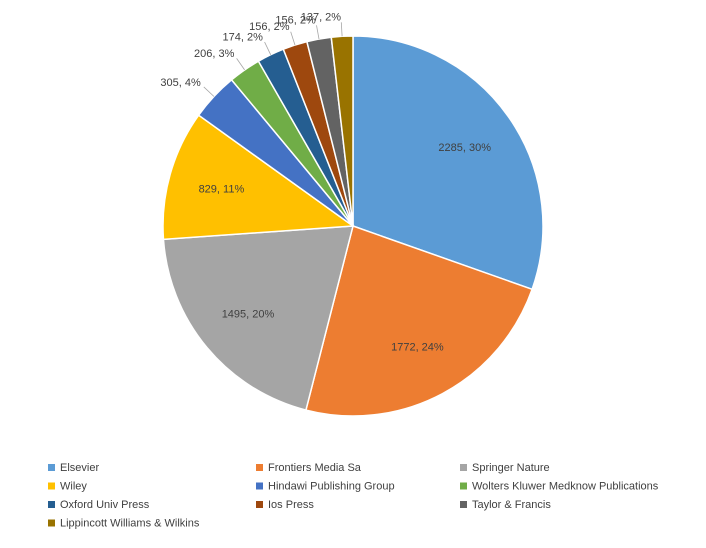  What do you see at coordinates (295, 20) in the screenshot?
I see `data-label-taylor-francis: 156, 2%` at bounding box center [295, 20].